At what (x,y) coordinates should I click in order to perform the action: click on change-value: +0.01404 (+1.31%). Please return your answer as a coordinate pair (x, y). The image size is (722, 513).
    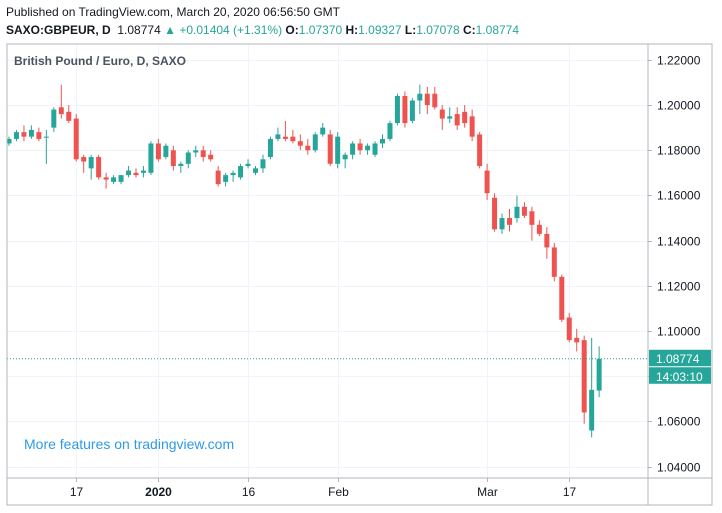
    Looking at the image, I should click on (231, 30).